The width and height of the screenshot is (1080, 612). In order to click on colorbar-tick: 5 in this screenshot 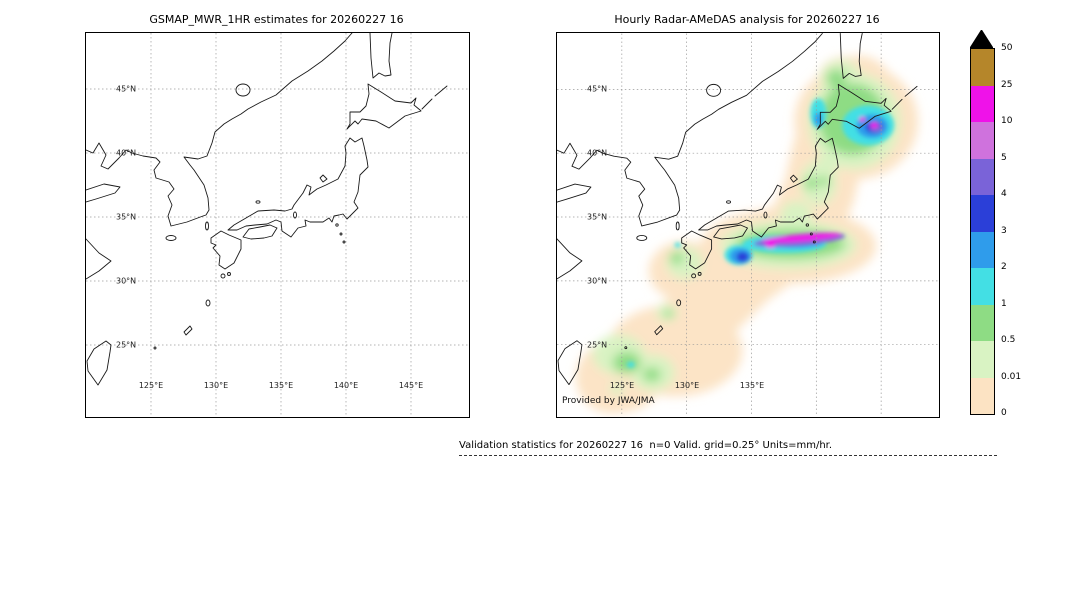, I will do `click(1004, 157)`.